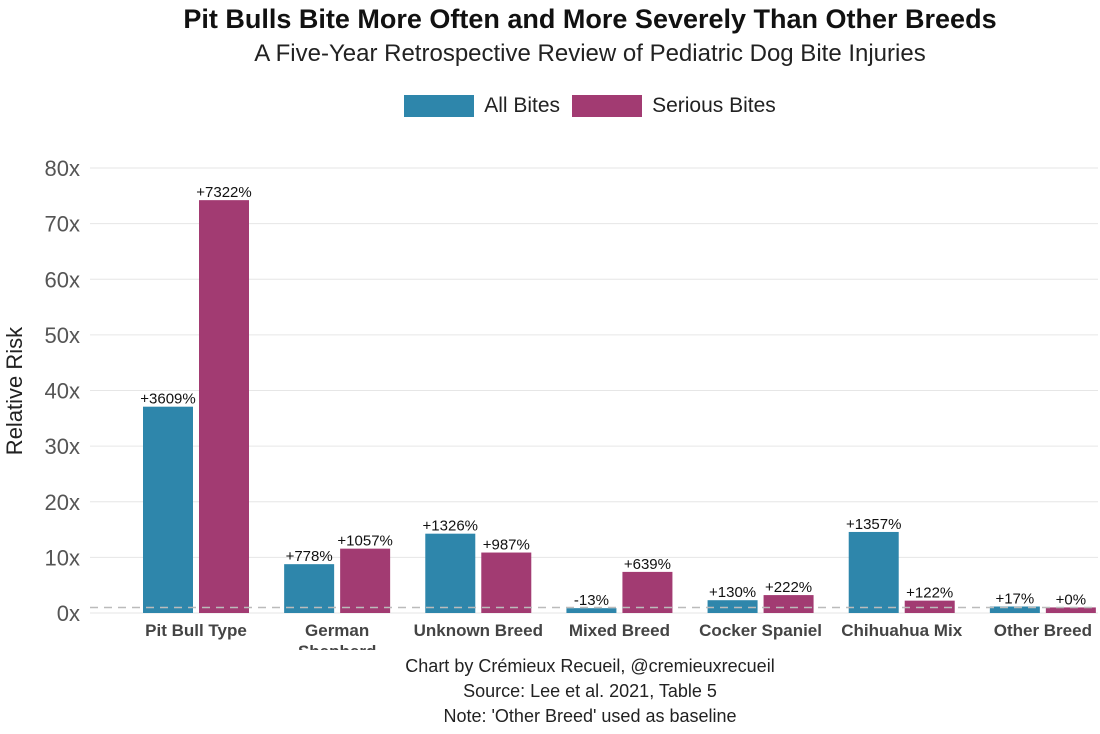 Image resolution: width=1100 pixels, height=734 pixels. I want to click on bar-value-label: +7322%, so click(223, 192).